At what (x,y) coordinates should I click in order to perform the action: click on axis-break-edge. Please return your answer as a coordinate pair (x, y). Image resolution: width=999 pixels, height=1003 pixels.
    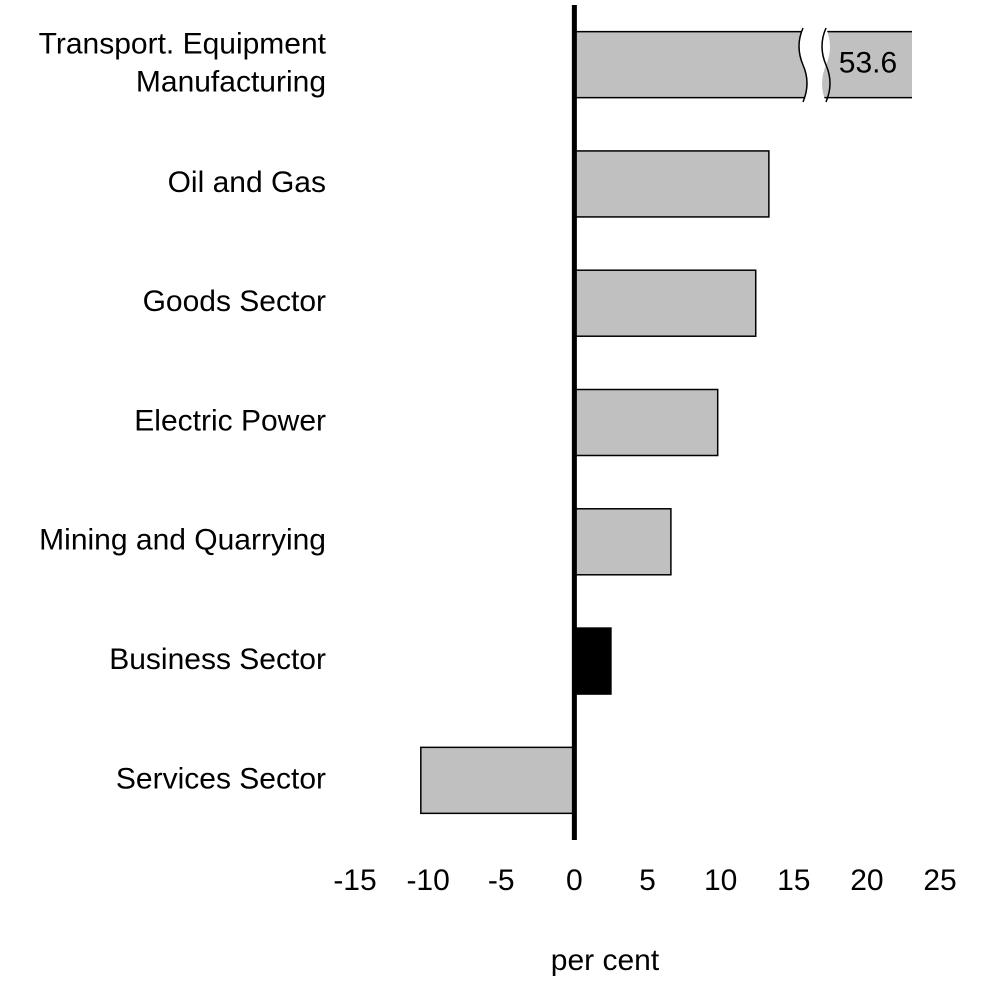
    Looking at the image, I should click on (814, 65).